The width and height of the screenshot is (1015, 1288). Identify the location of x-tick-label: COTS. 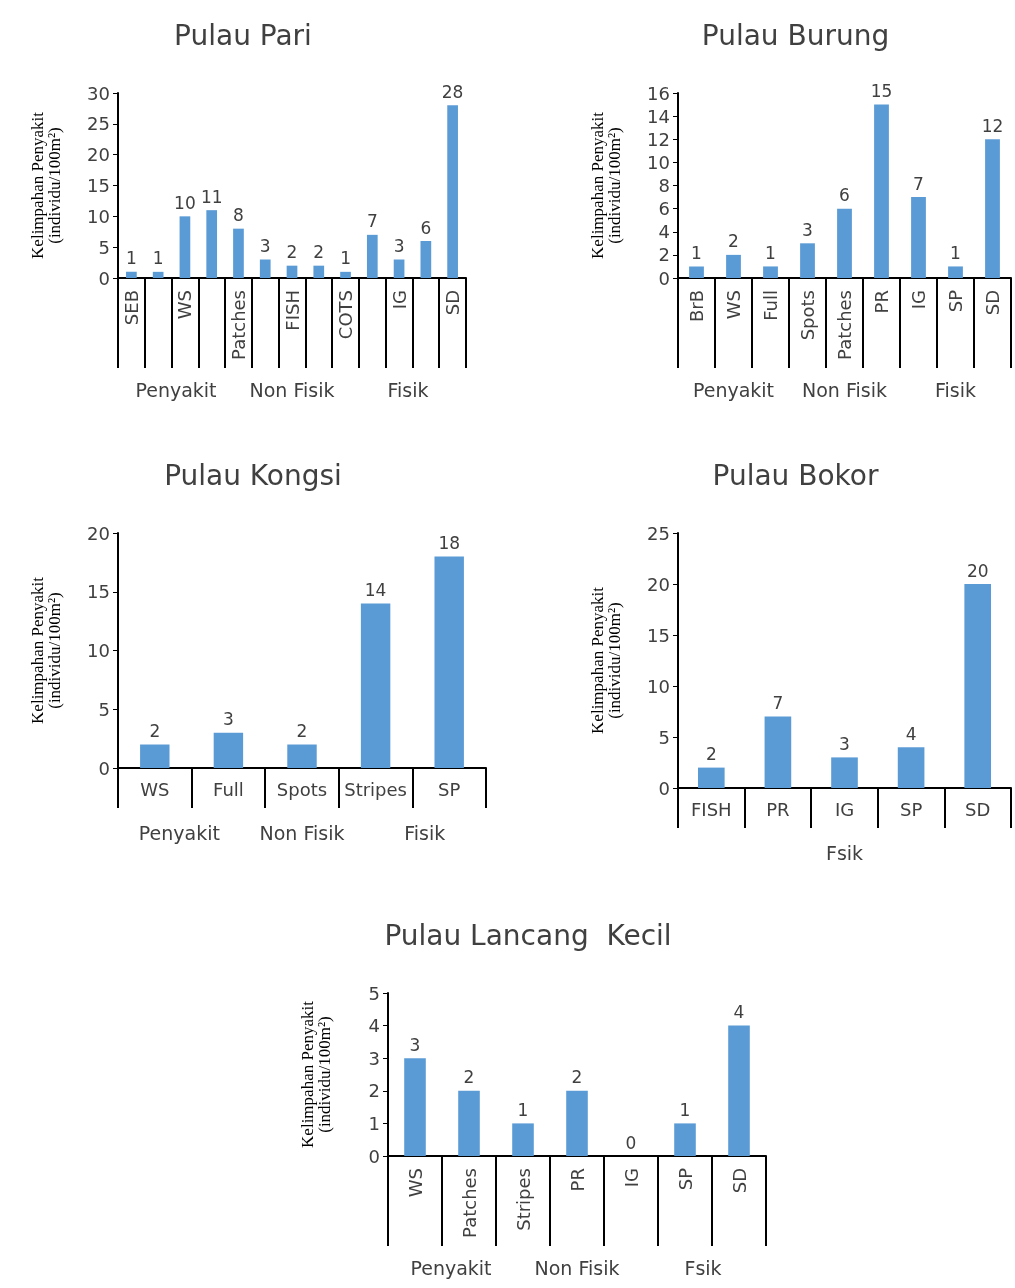
(346, 315).